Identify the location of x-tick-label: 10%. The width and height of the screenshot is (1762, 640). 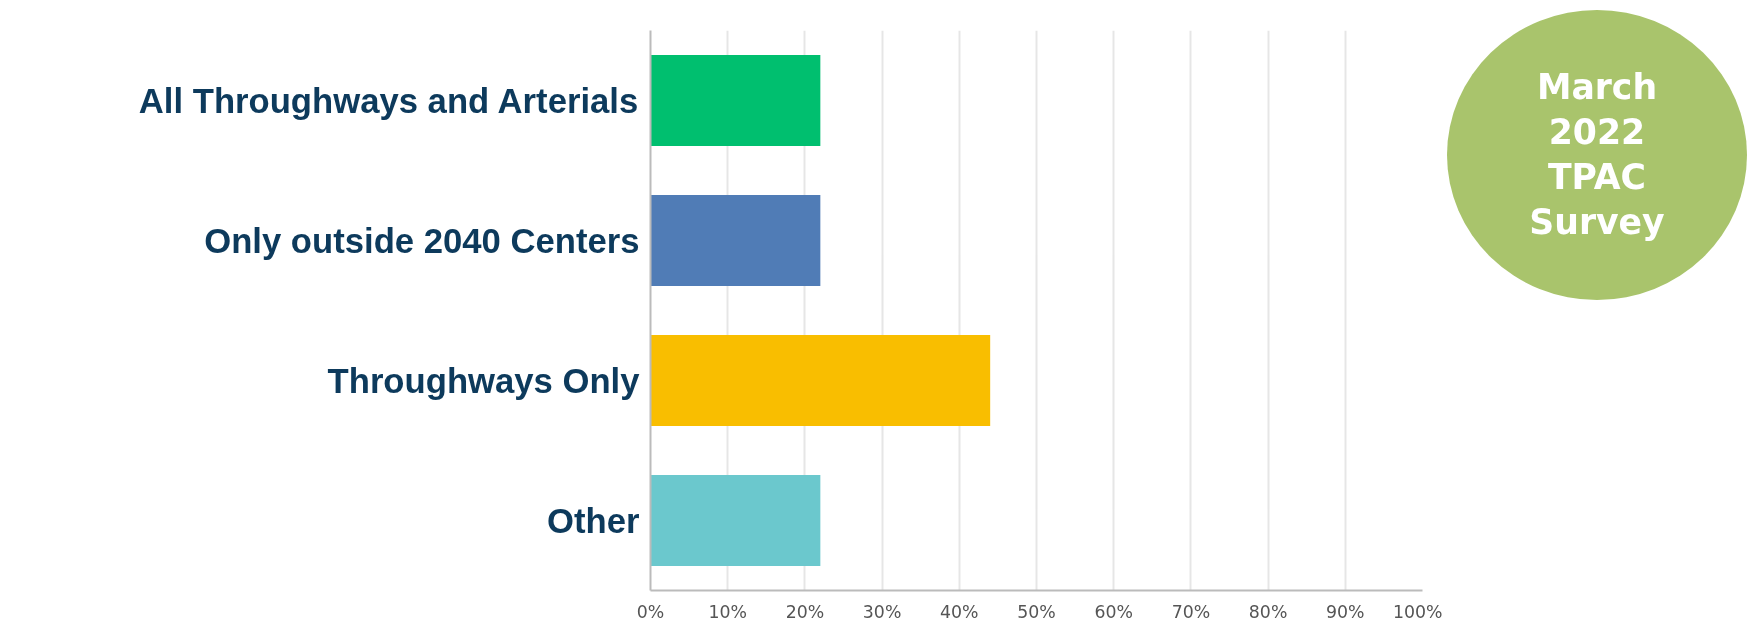
(727, 611).